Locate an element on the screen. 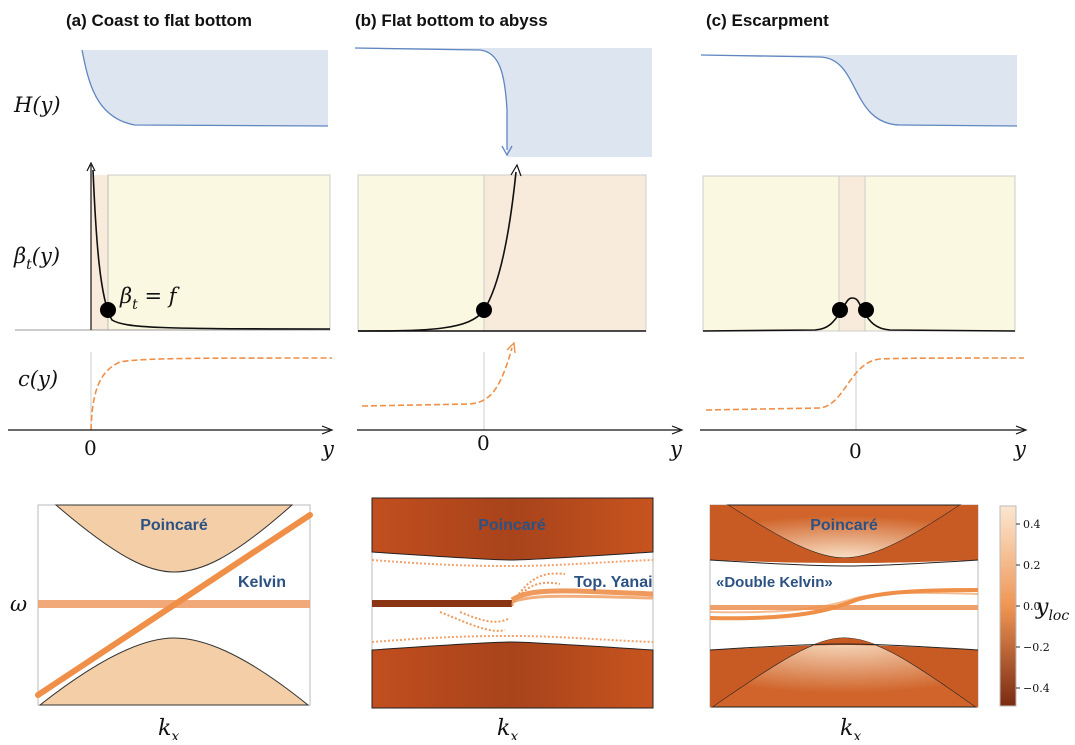  beta-row-label: βt(y) is located at coordinates (36, 258).